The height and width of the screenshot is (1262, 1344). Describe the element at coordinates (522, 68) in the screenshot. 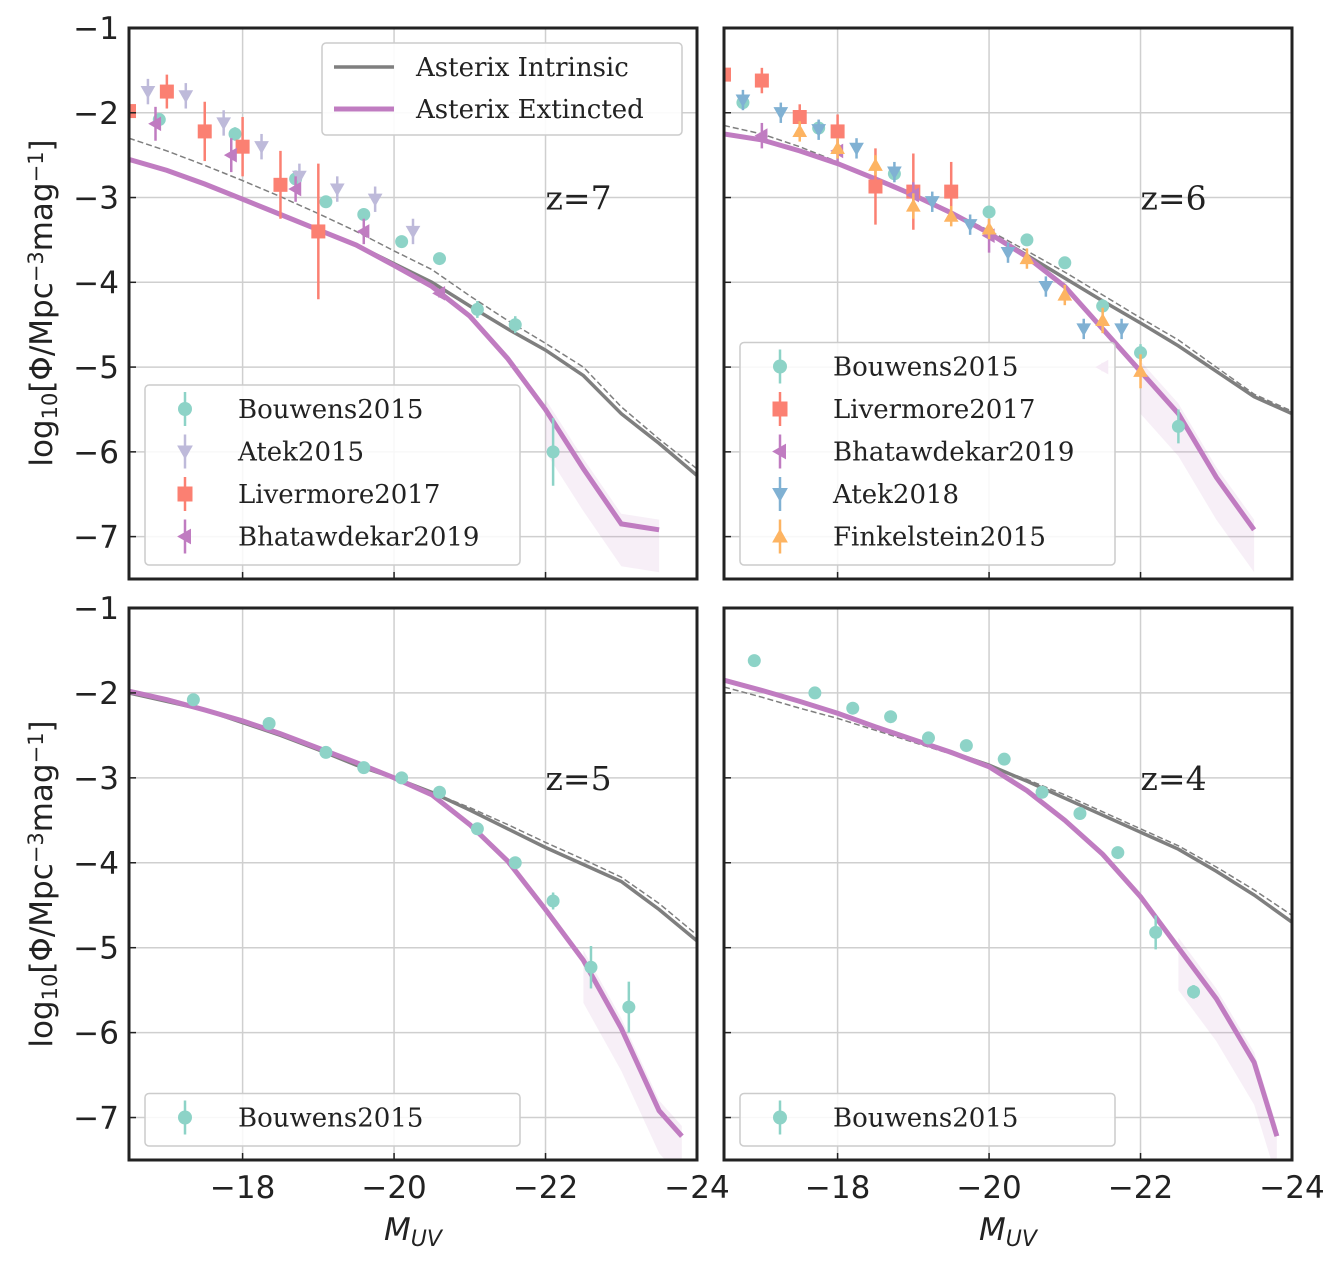

I see `legend-label-intrinsic: Asterix Intrinsic` at that location.